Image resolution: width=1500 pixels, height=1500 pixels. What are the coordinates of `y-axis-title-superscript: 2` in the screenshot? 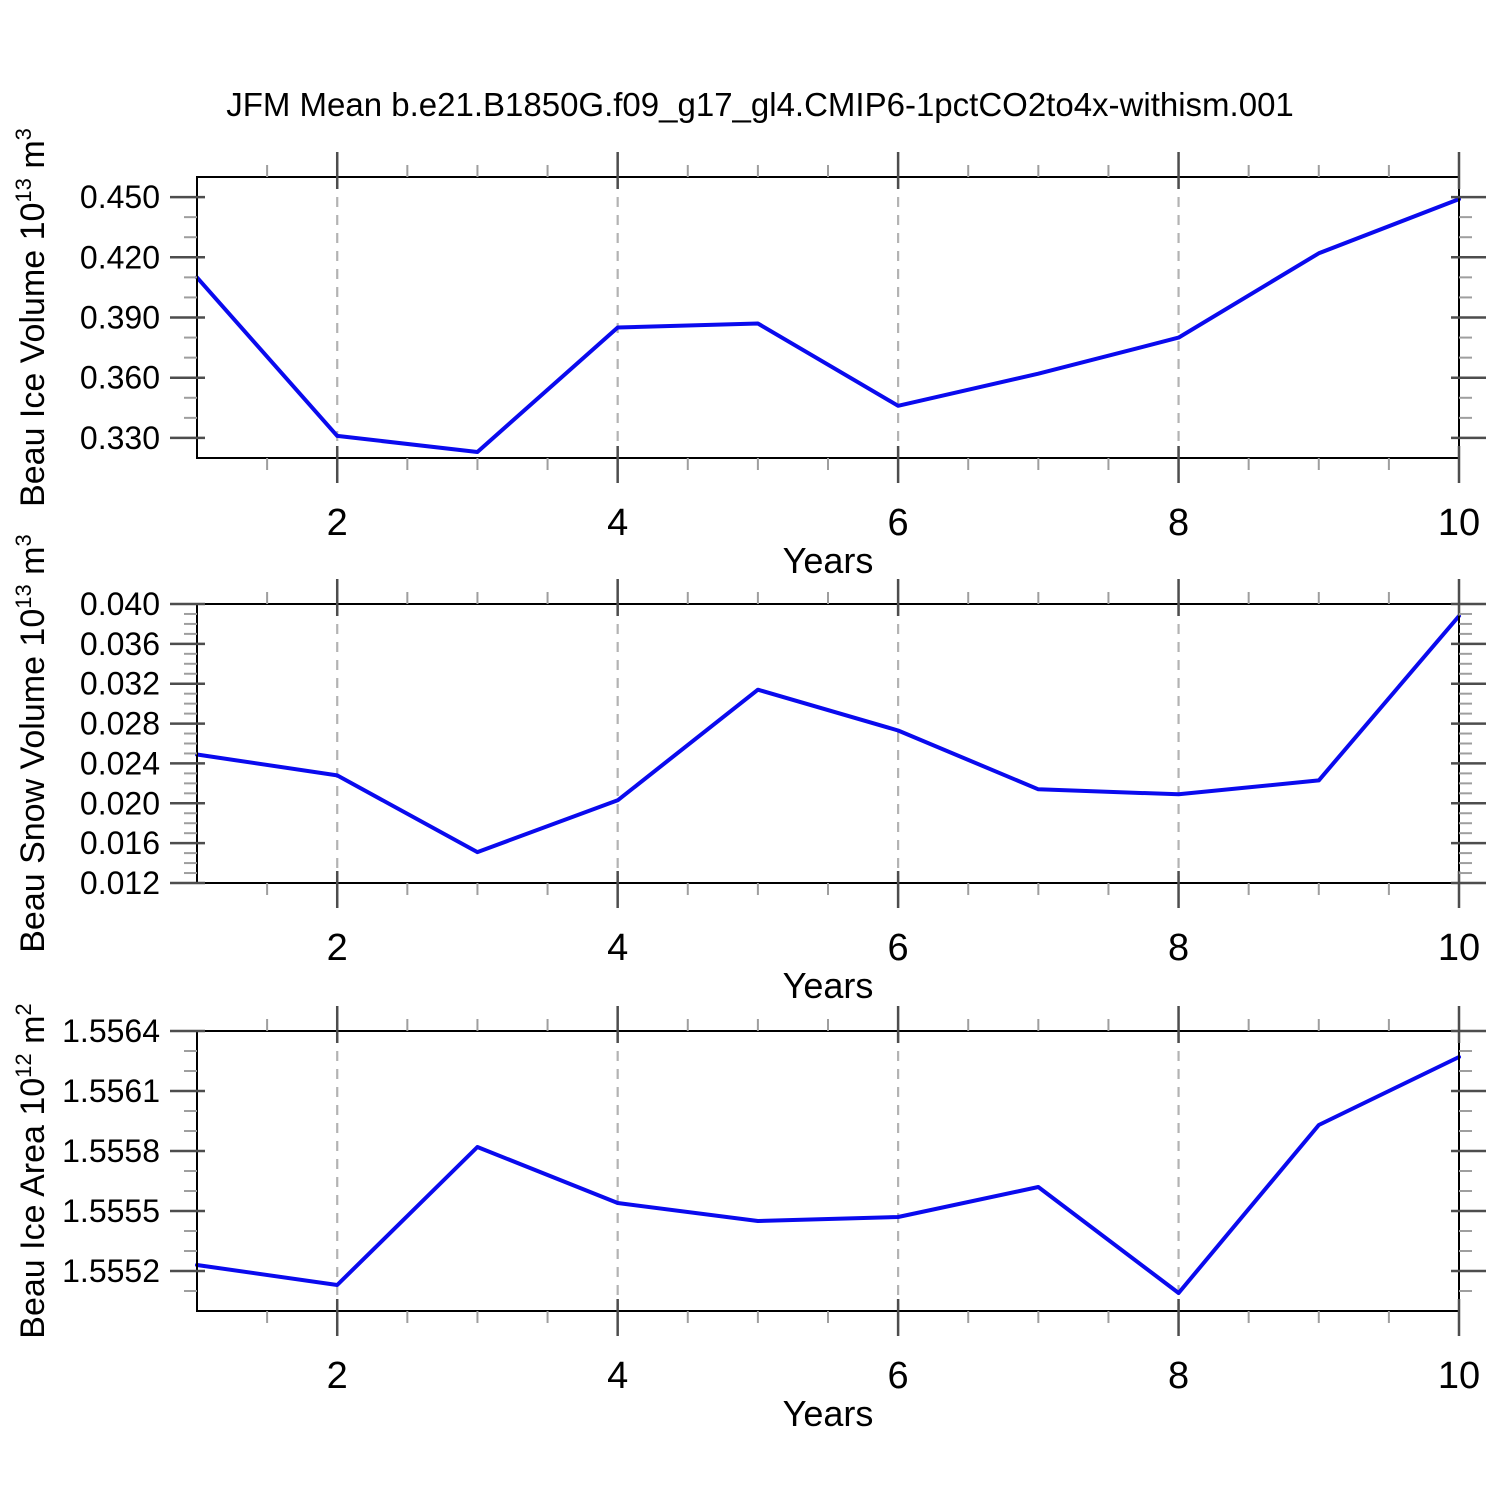 It's located at (23, 1009).